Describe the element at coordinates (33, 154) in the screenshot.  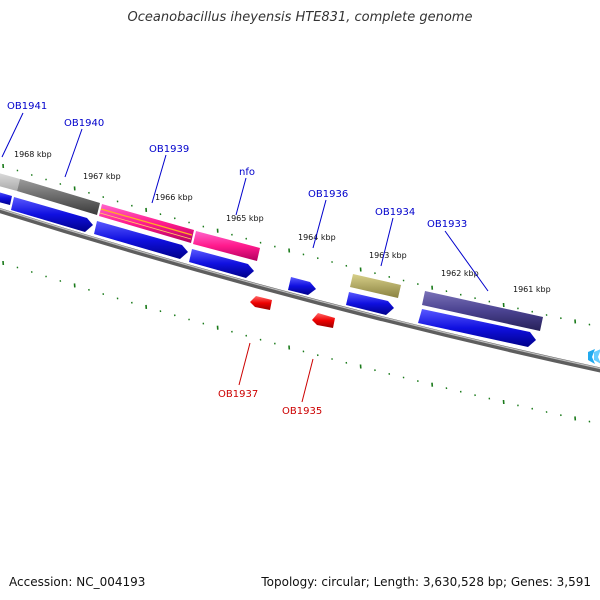
I see `tick-label-1968: 1968 kbp` at that location.